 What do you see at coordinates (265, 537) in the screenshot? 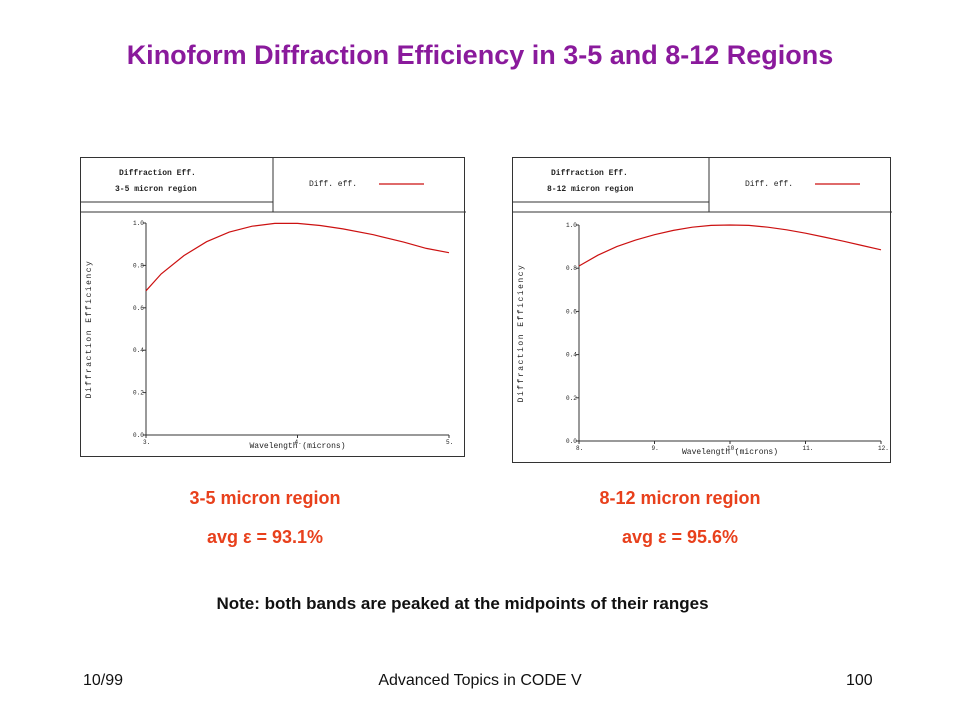
I see `caption-avg-3-5: avg ε = 93.1%` at bounding box center [265, 537].